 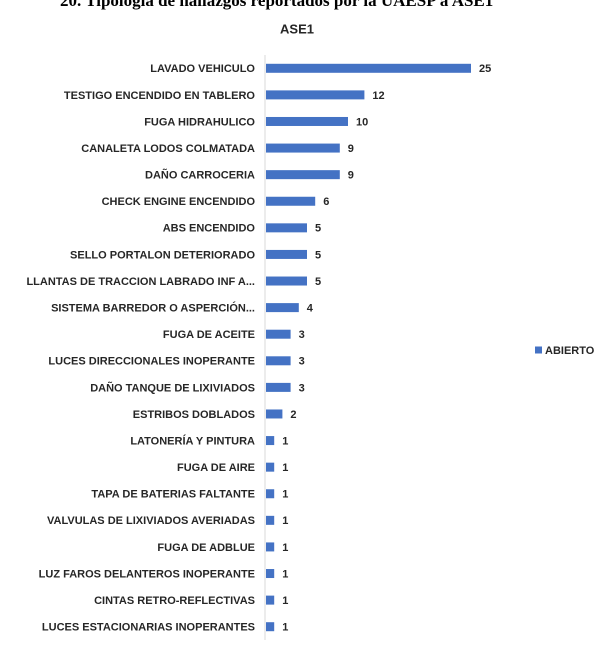 I want to click on category-label: LUZ FAROS DELANTEROS INOPERANTE, so click(x=147, y=574).